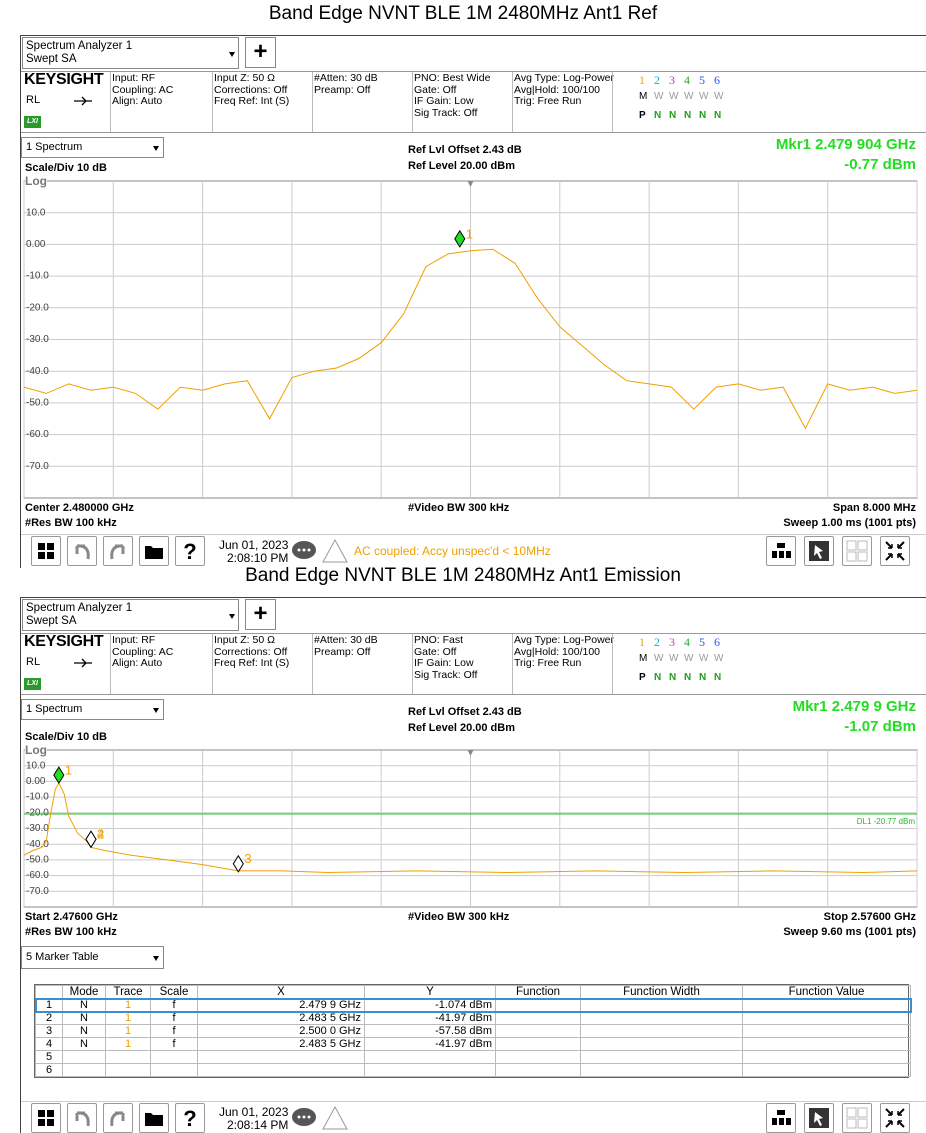 The image size is (926, 1133). I want to click on status-bar, so click(473, 1117).